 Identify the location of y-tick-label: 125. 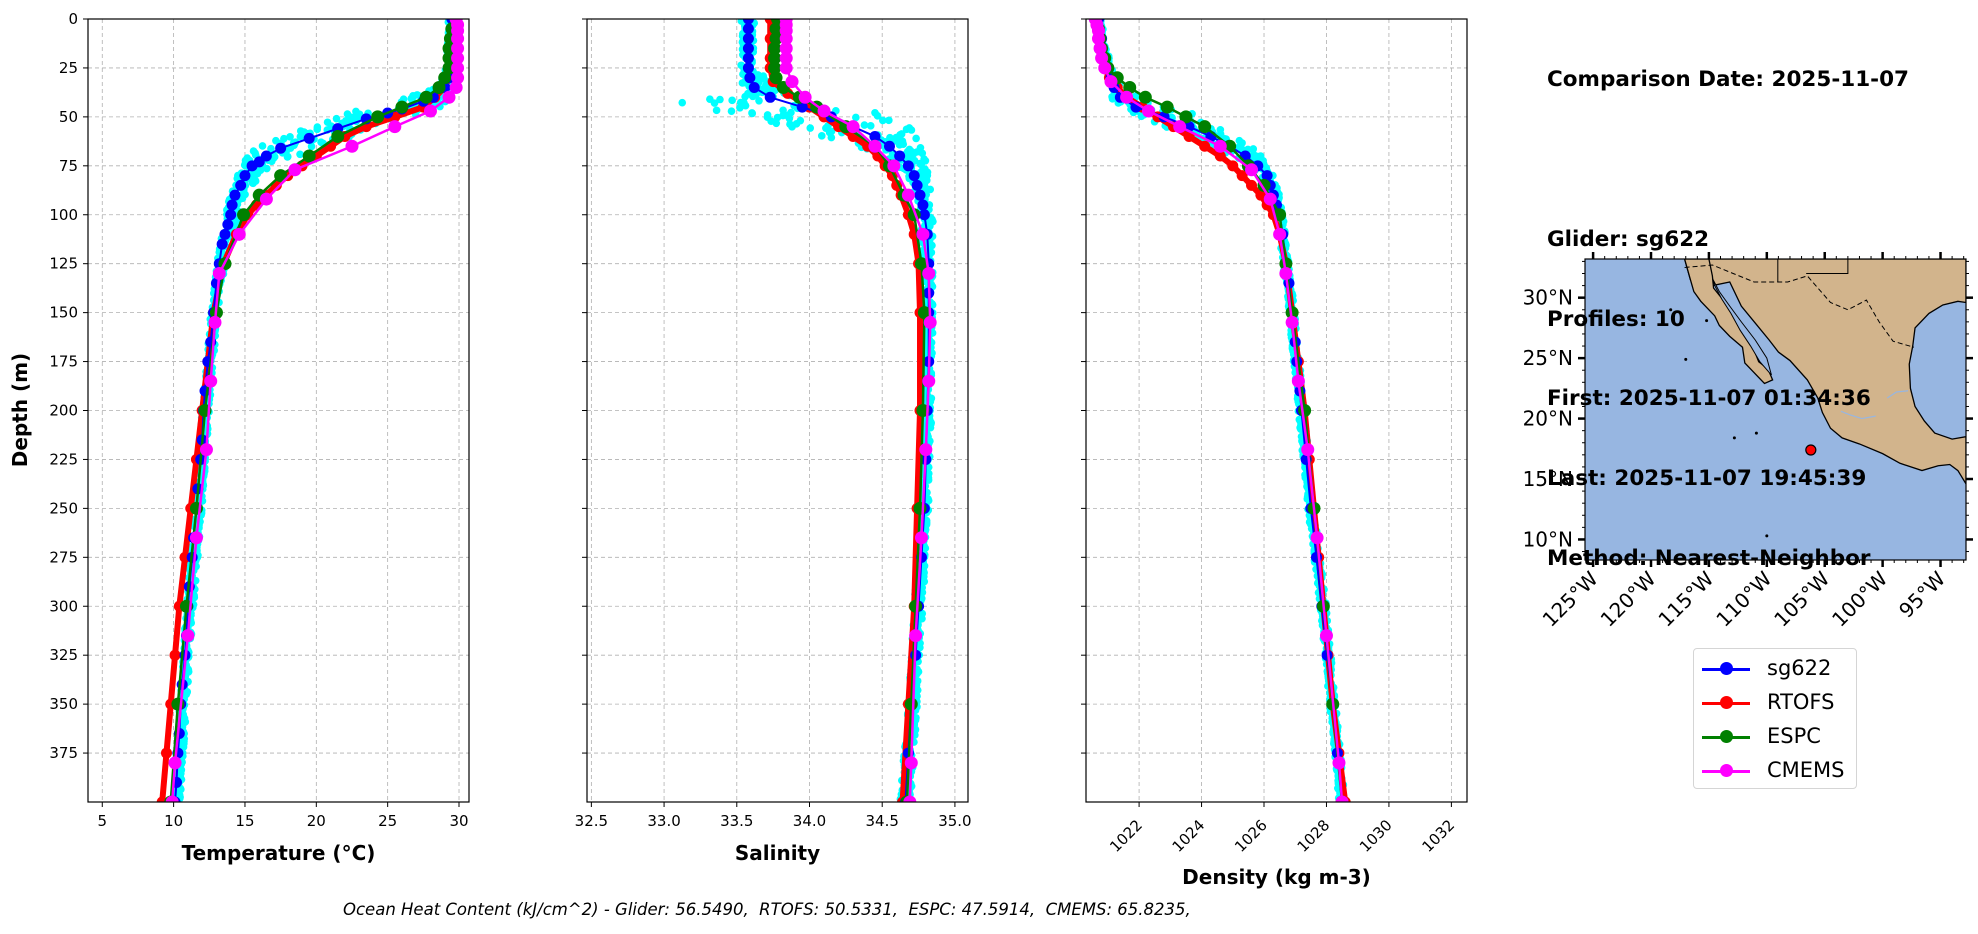
(63, 264).